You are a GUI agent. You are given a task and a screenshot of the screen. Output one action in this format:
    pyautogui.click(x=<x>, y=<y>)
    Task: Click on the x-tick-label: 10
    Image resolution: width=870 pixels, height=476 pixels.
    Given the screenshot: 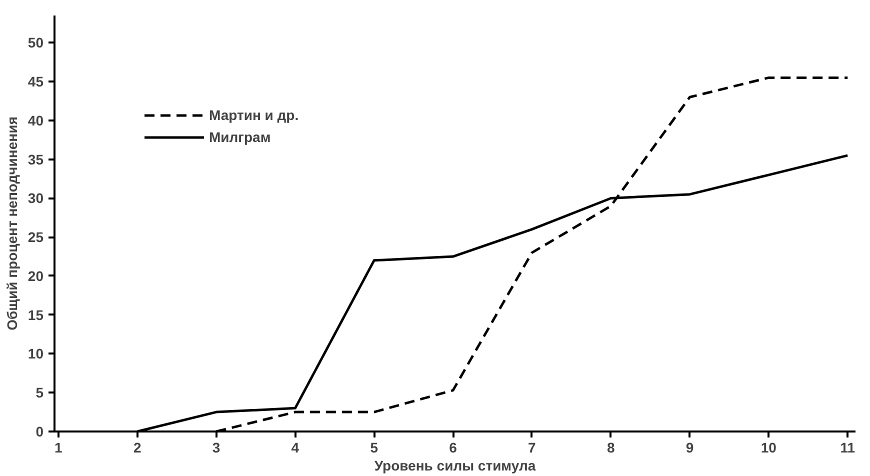 What is the action you would take?
    pyautogui.click(x=768, y=448)
    